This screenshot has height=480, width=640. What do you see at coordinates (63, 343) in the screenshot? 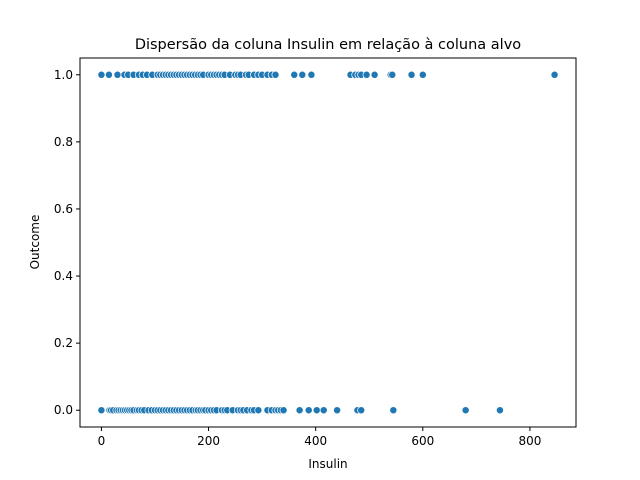
I see `y-tick-label: 0.2` at bounding box center [63, 343].